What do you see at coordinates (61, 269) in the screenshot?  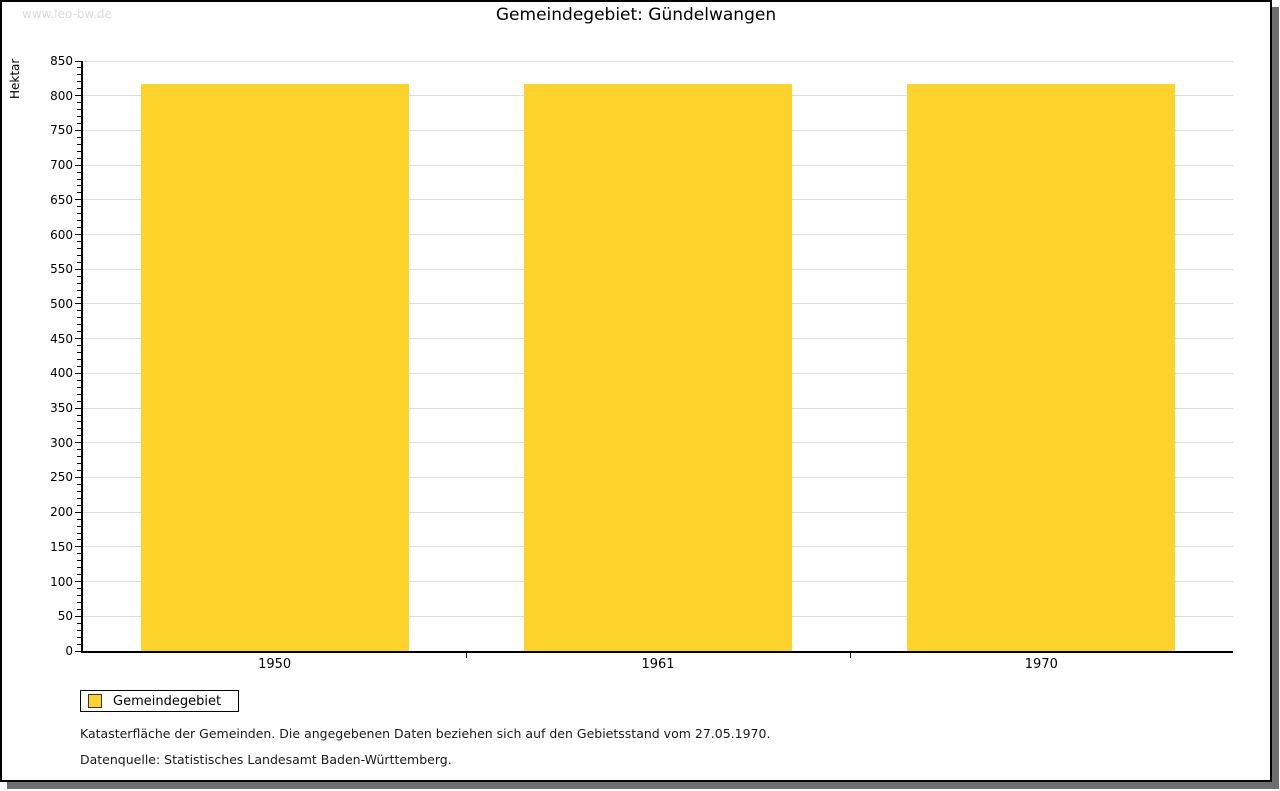 I see `y-axis-tick-label: 550` at bounding box center [61, 269].